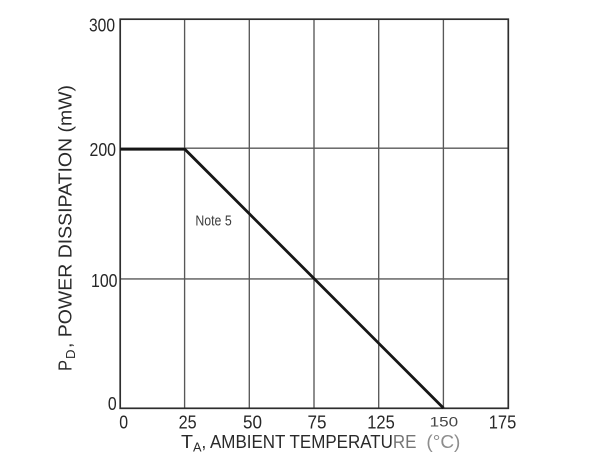 The height and width of the screenshot is (469, 606). What do you see at coordinates (297, 441) in the screenshot?
I see `svg-text: , AMBIENT TEMPERATU` at bounding box center [297, 441].